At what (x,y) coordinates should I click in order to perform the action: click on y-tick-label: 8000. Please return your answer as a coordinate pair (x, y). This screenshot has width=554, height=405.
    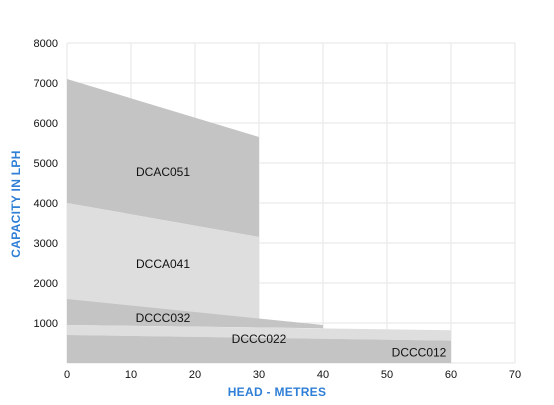
    Looking at the image, I should click on (46, 44).